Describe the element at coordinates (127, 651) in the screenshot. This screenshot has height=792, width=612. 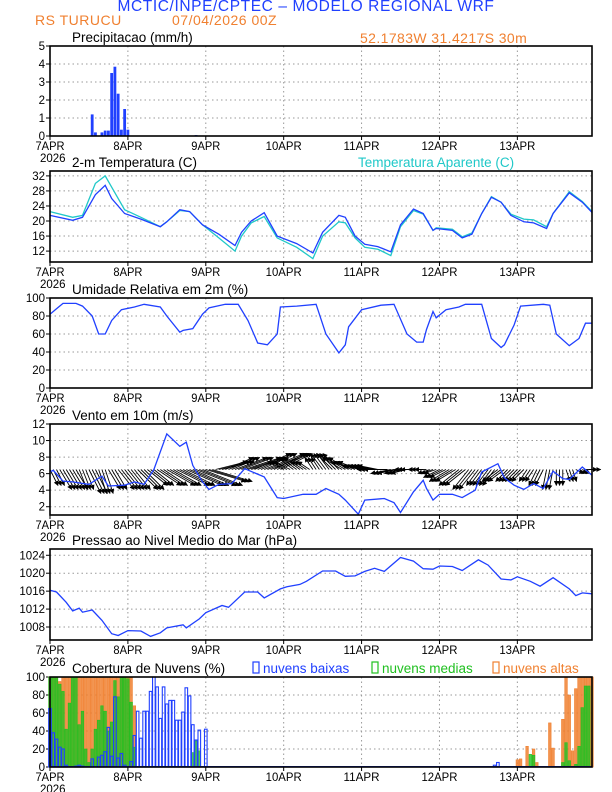
I see `x-tick-label: 8APR` at that location.